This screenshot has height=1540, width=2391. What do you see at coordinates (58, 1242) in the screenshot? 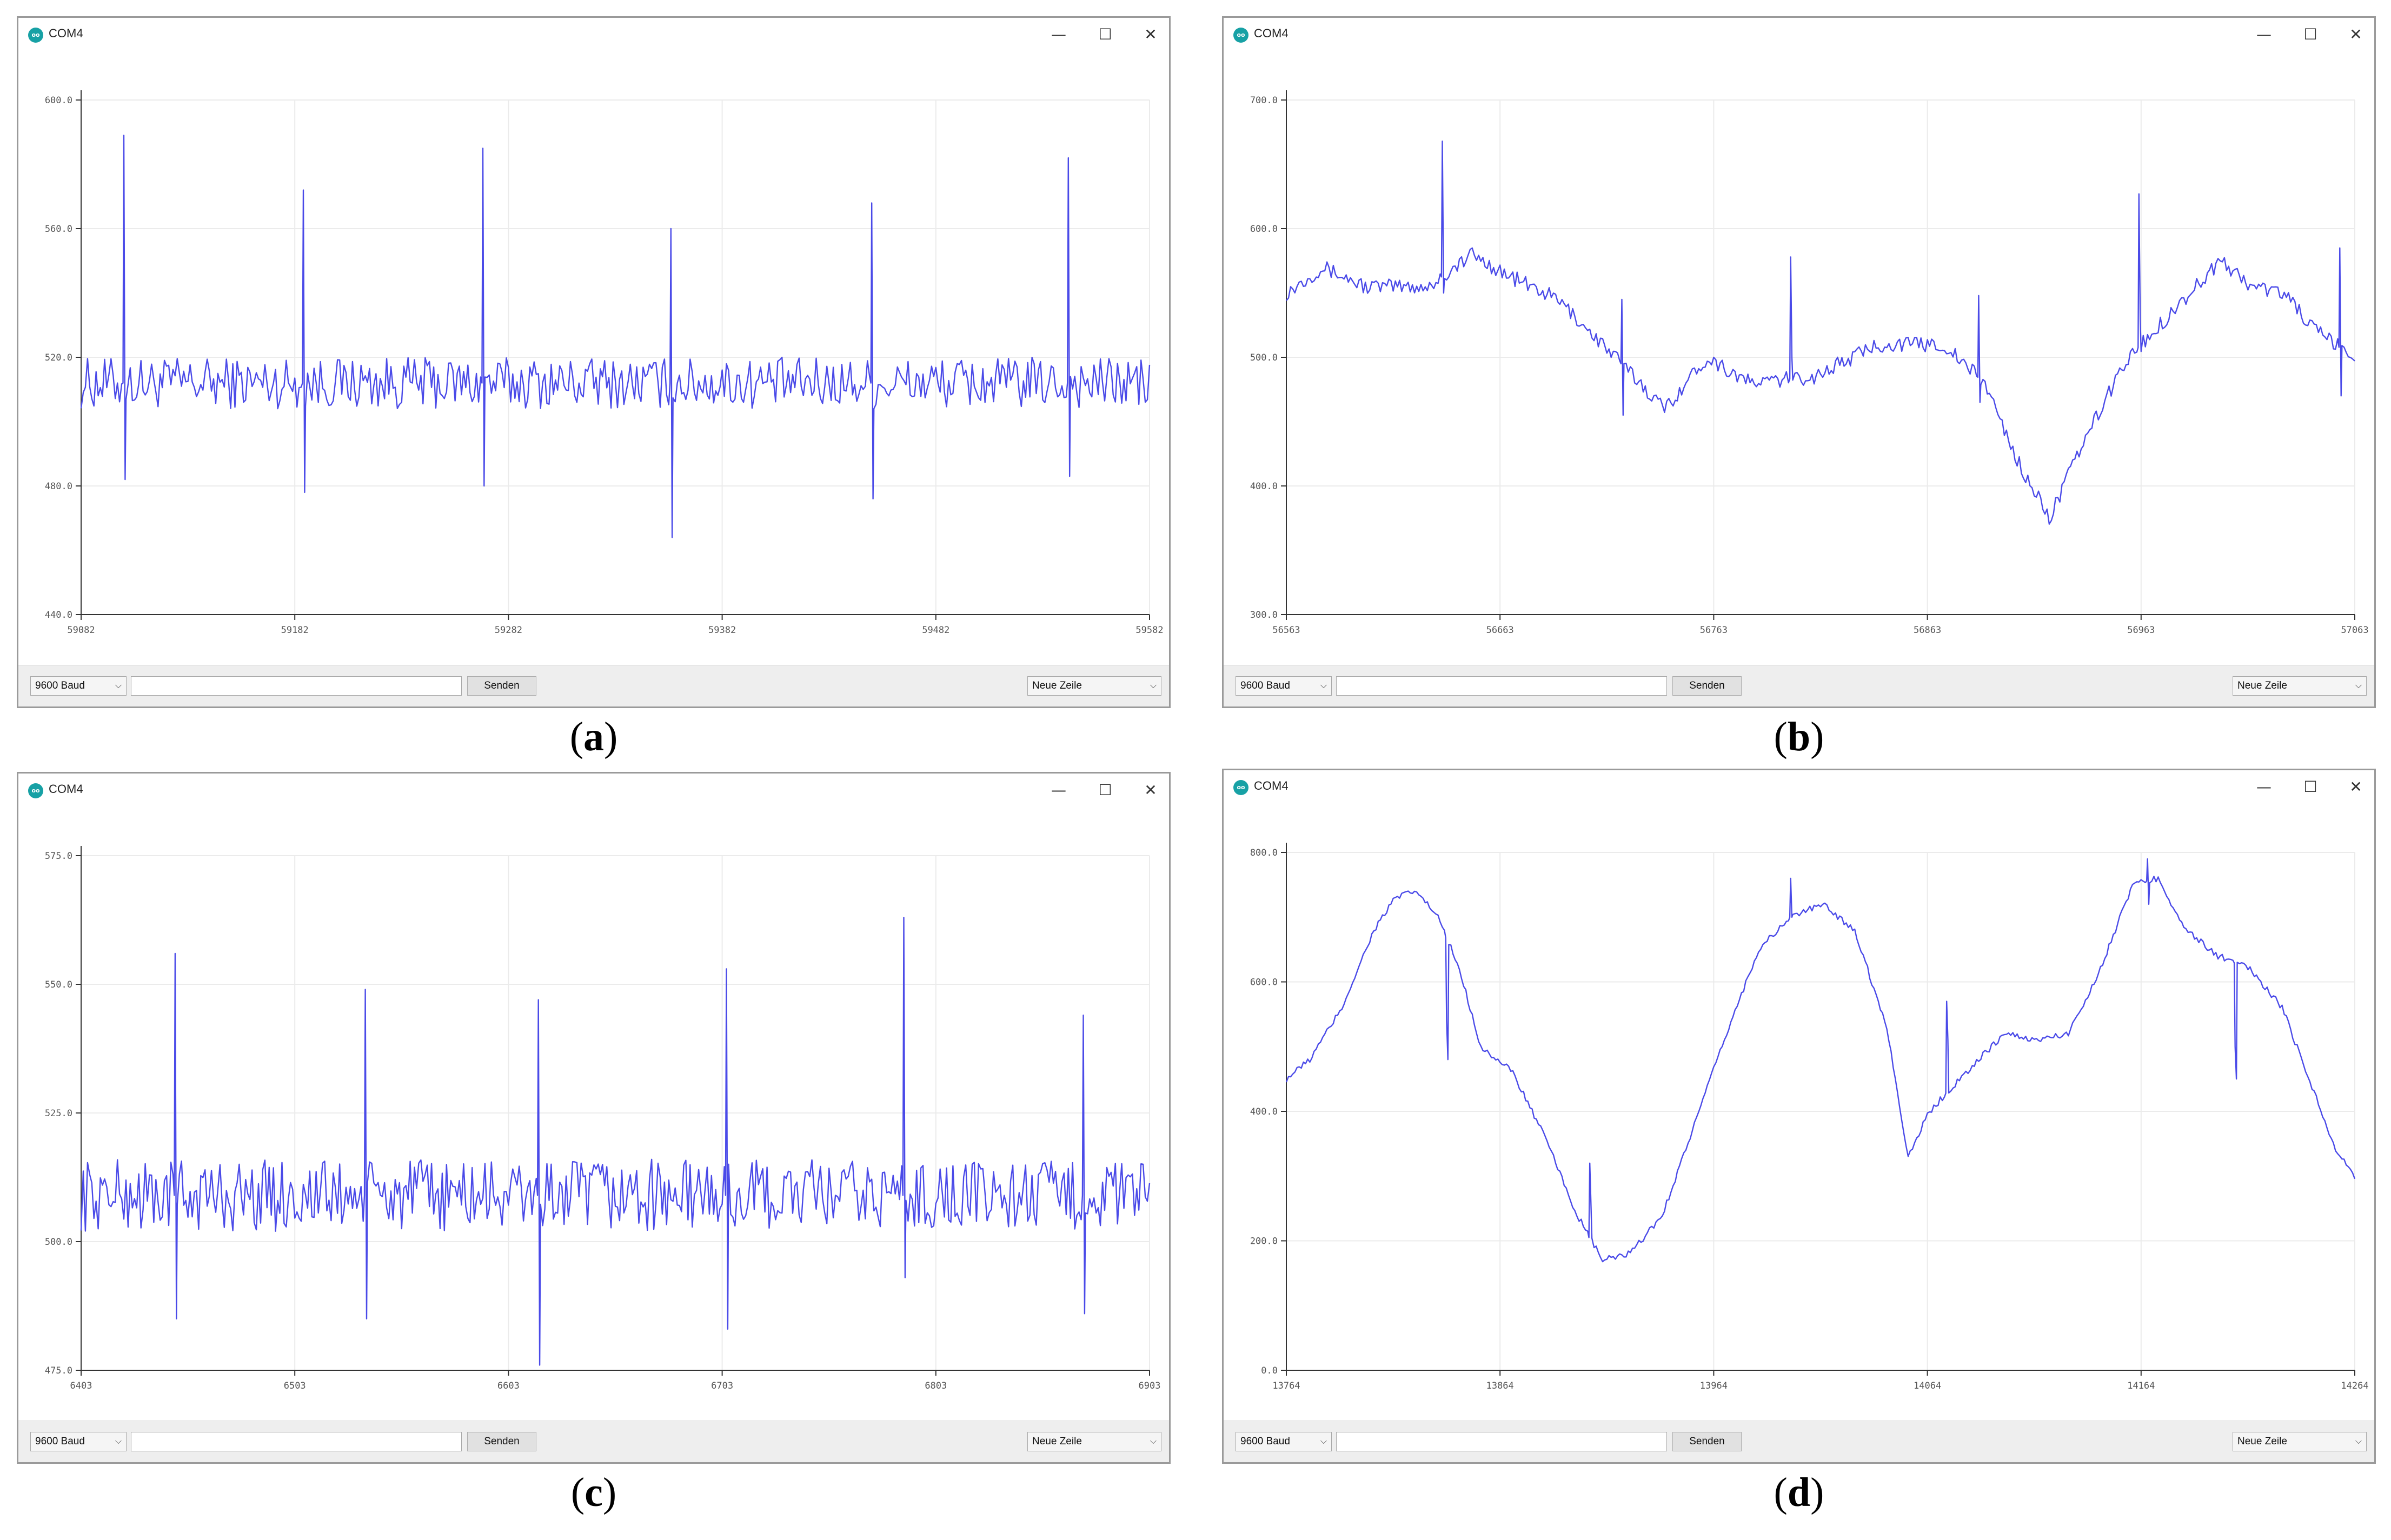
I see `y-tick-label: 500.0` at bounding box center [58, 1242].